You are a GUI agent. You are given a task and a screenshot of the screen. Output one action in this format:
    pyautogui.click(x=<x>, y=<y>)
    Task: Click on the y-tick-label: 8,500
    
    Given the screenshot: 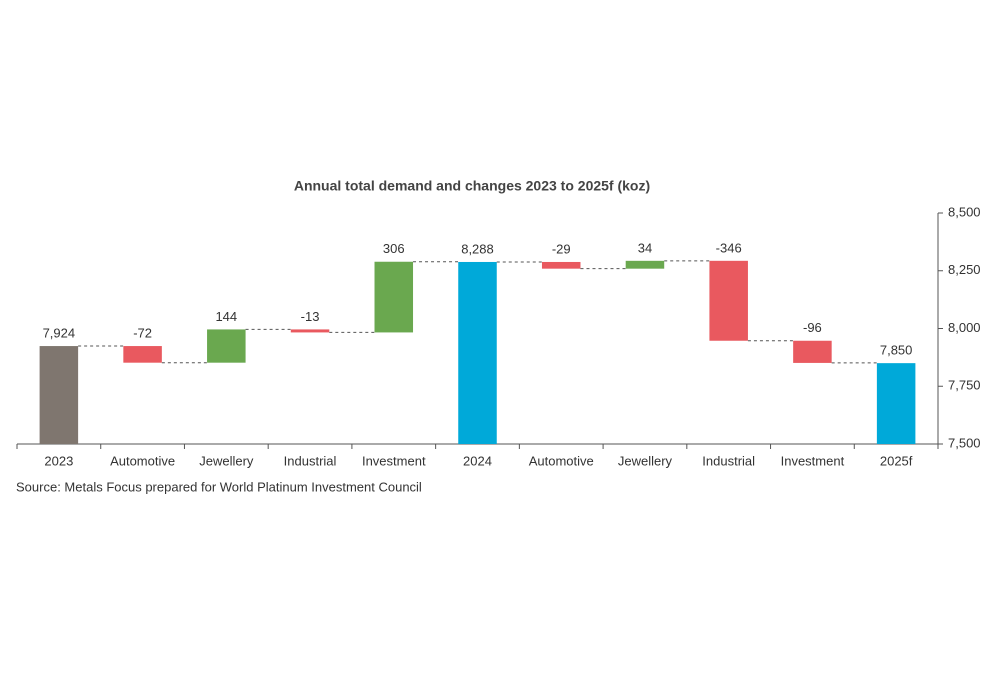 What is the action you would take?
    pyautogui.click(x=964, y=211)
    